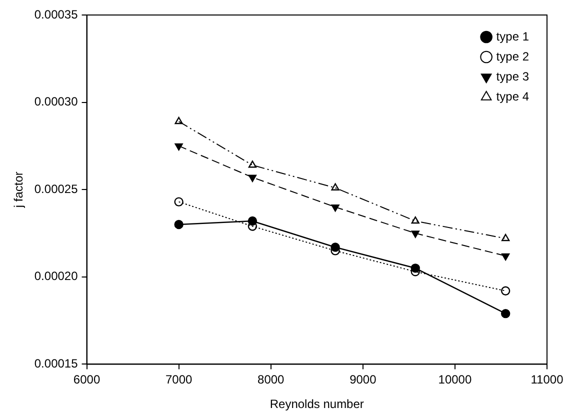  What do you see at coordinates (513, 36) in the screenshot?
I see `legend-label: type 1` at bounding box center [513, 36].